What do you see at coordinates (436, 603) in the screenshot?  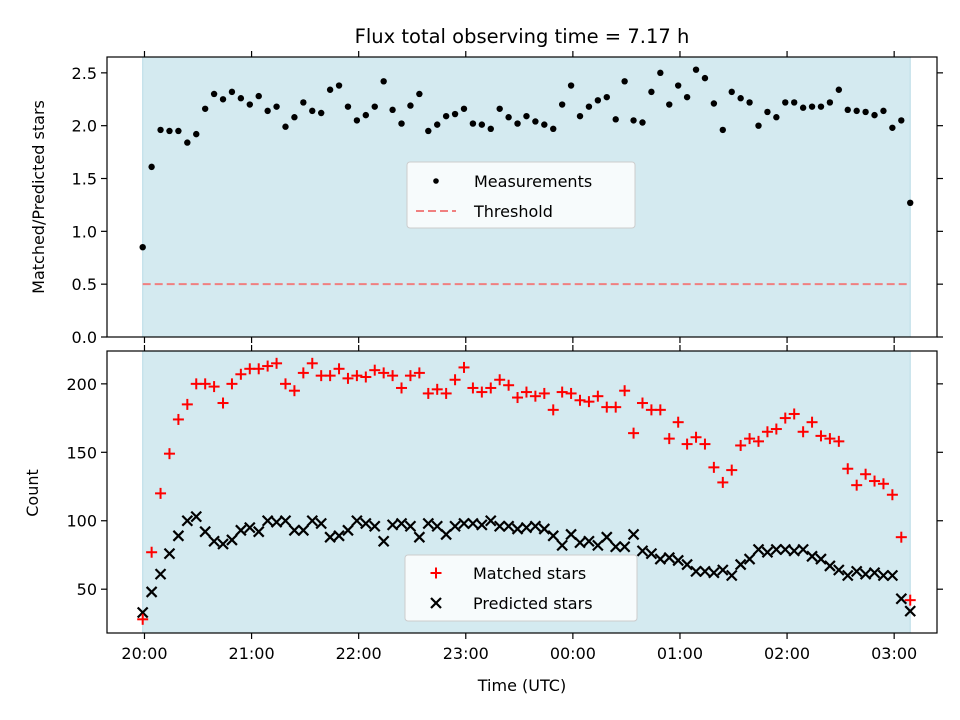 I see `legend-predicted-x` at bounding box center [436, 603].